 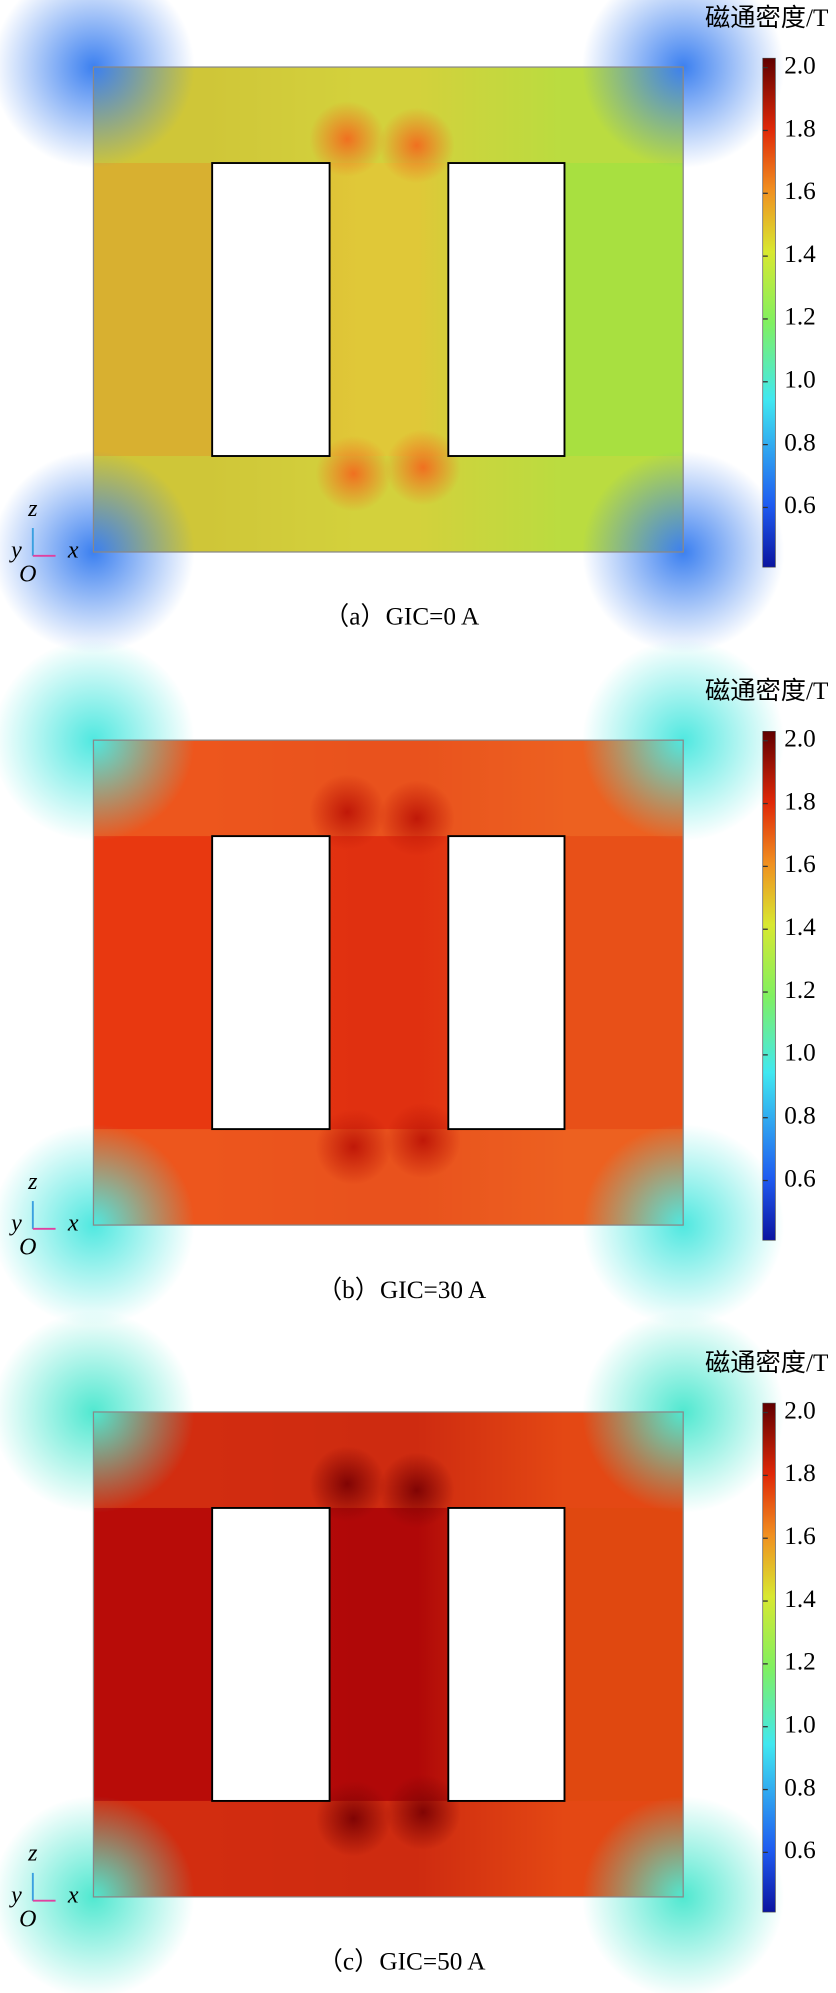 I want to click on caption: （b）GIC=30 A, so click(x=402, y=1290).